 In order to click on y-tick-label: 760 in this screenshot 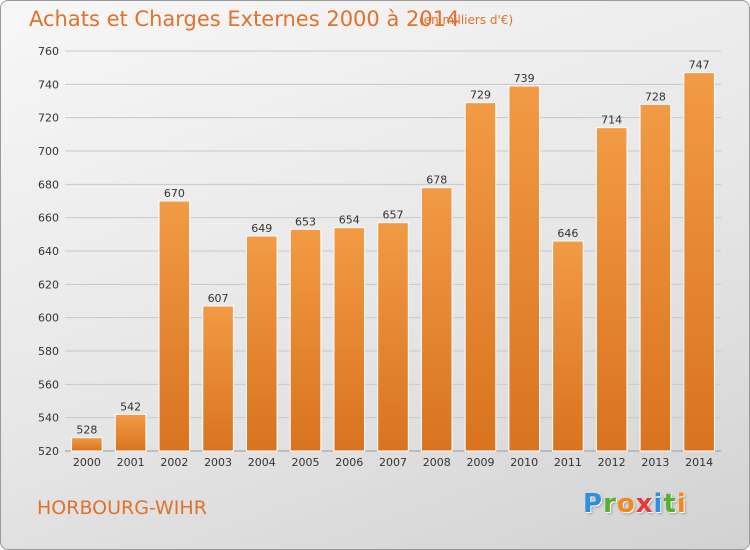, I will do `click(48, 51)`.